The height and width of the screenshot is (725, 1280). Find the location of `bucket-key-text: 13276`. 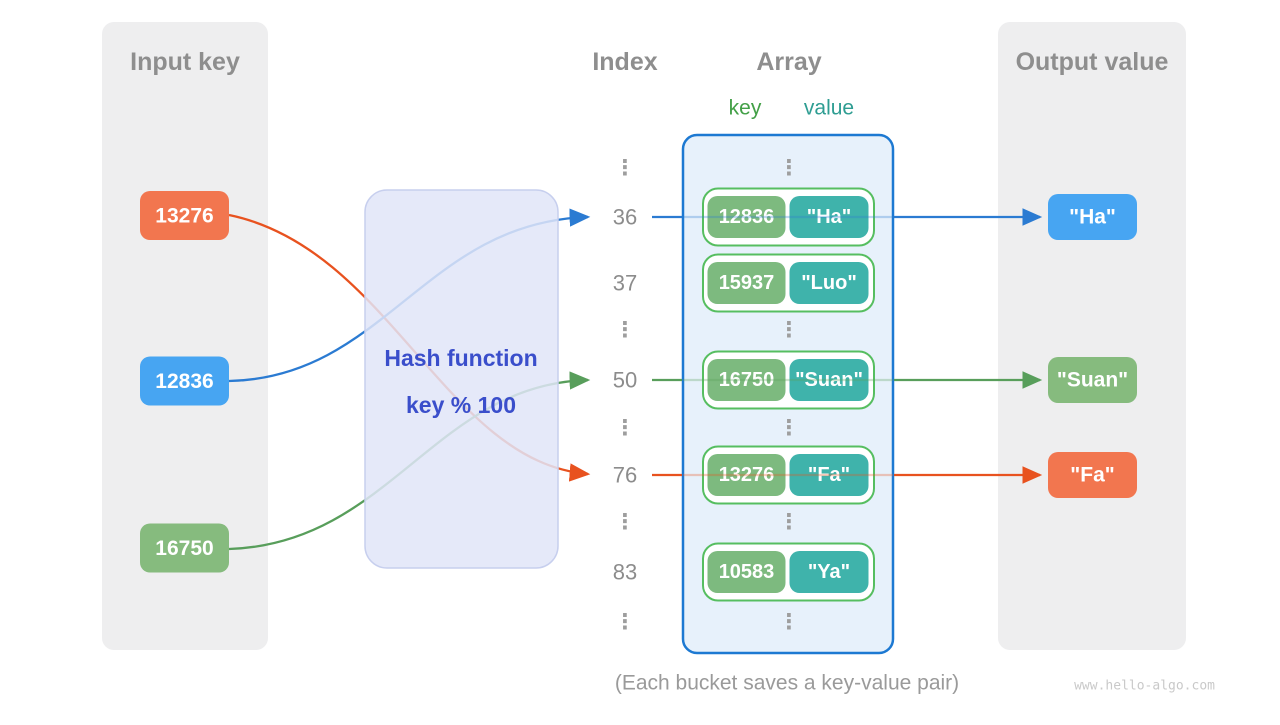

bucket-key-text: 13276 is located at coordinates (747, 475).